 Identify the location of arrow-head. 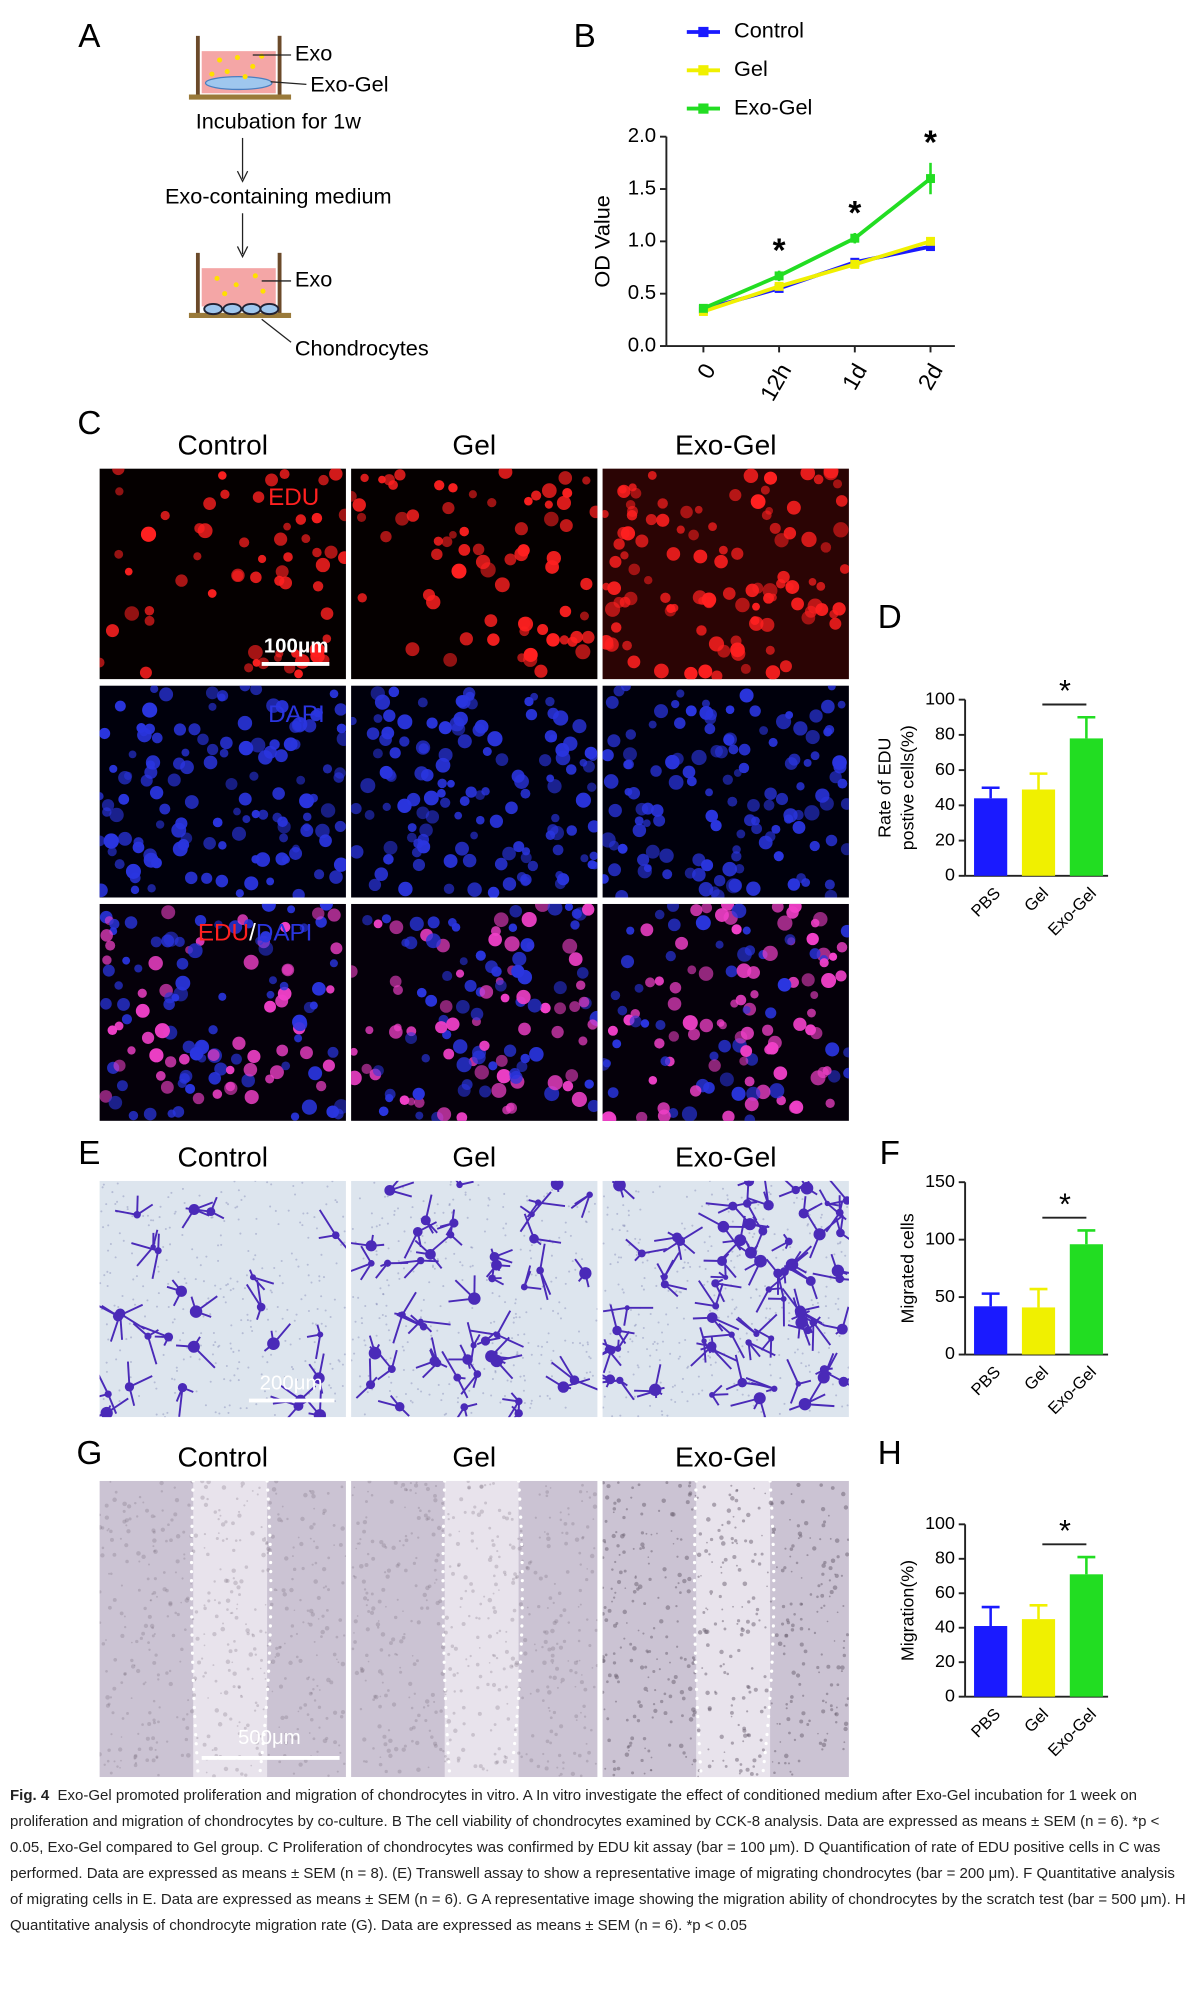
(242, 252).